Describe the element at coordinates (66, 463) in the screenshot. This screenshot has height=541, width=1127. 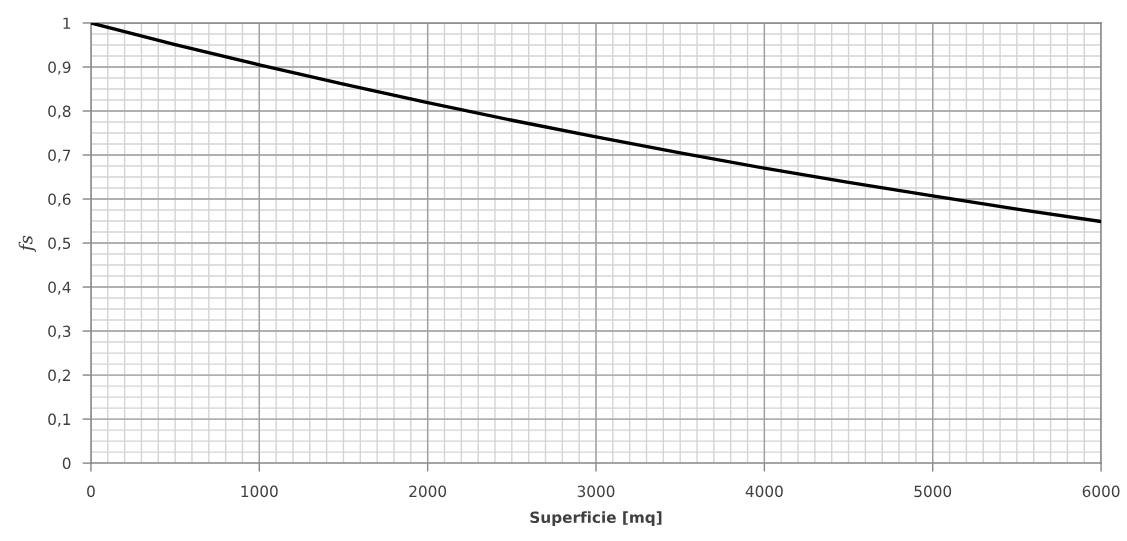
I see `y-tick-label: 0` at that location.